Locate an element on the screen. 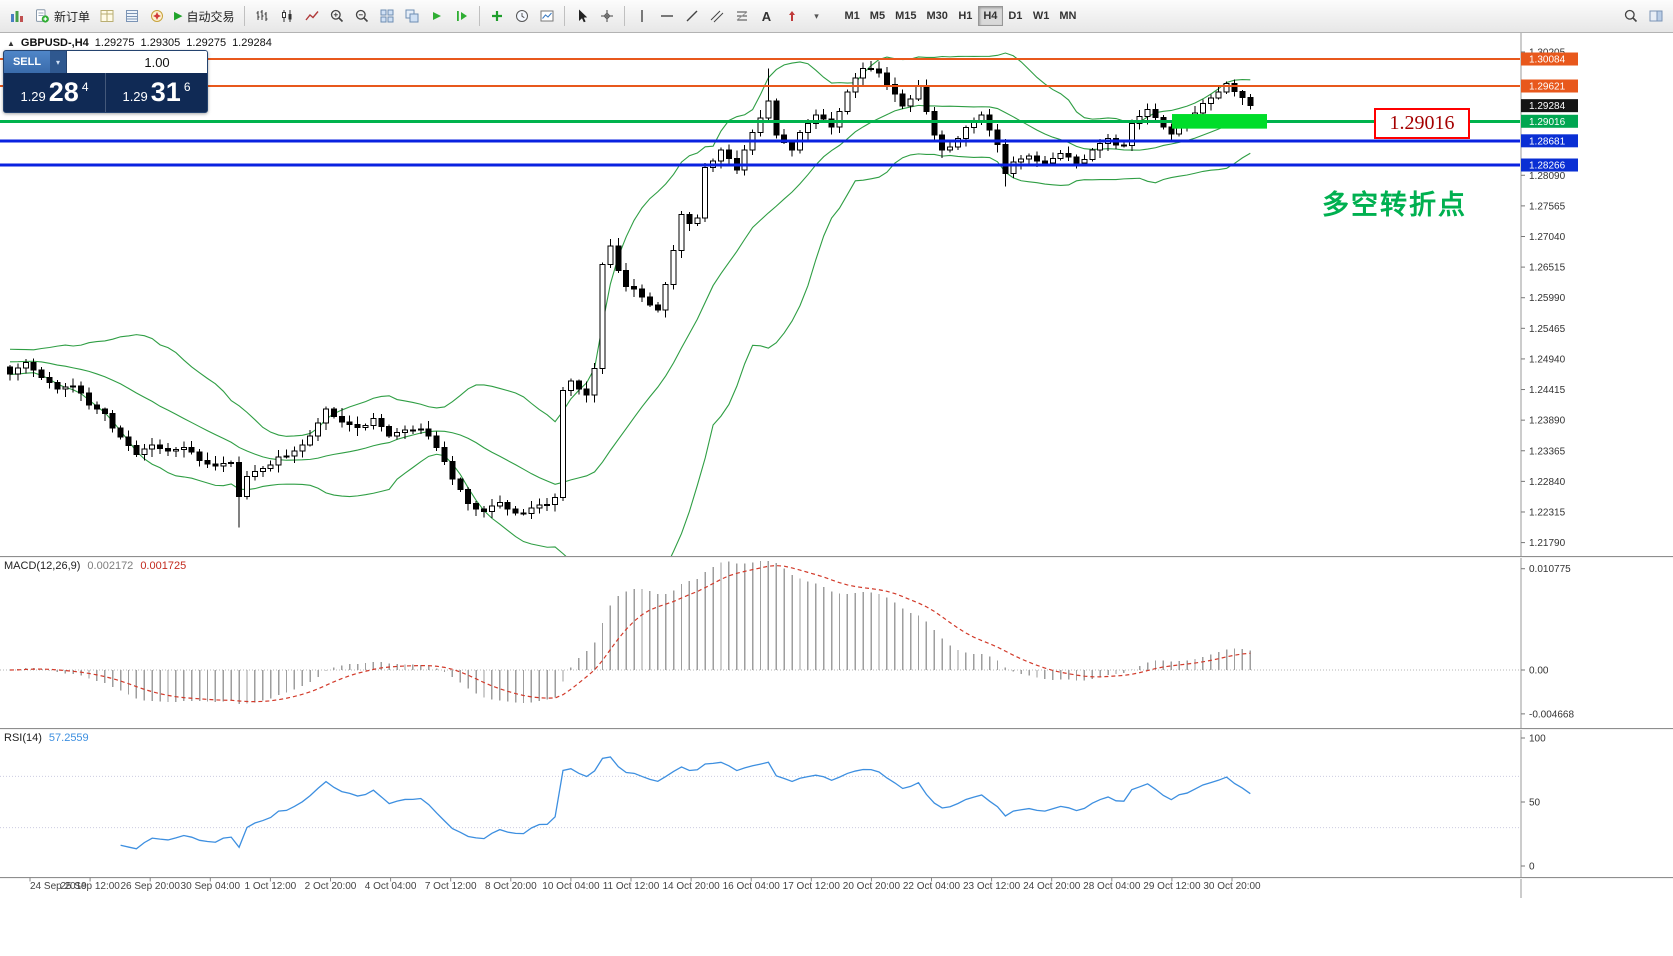  svg-text: 2 Oct 20:00 is located at coordinates (331, 886).